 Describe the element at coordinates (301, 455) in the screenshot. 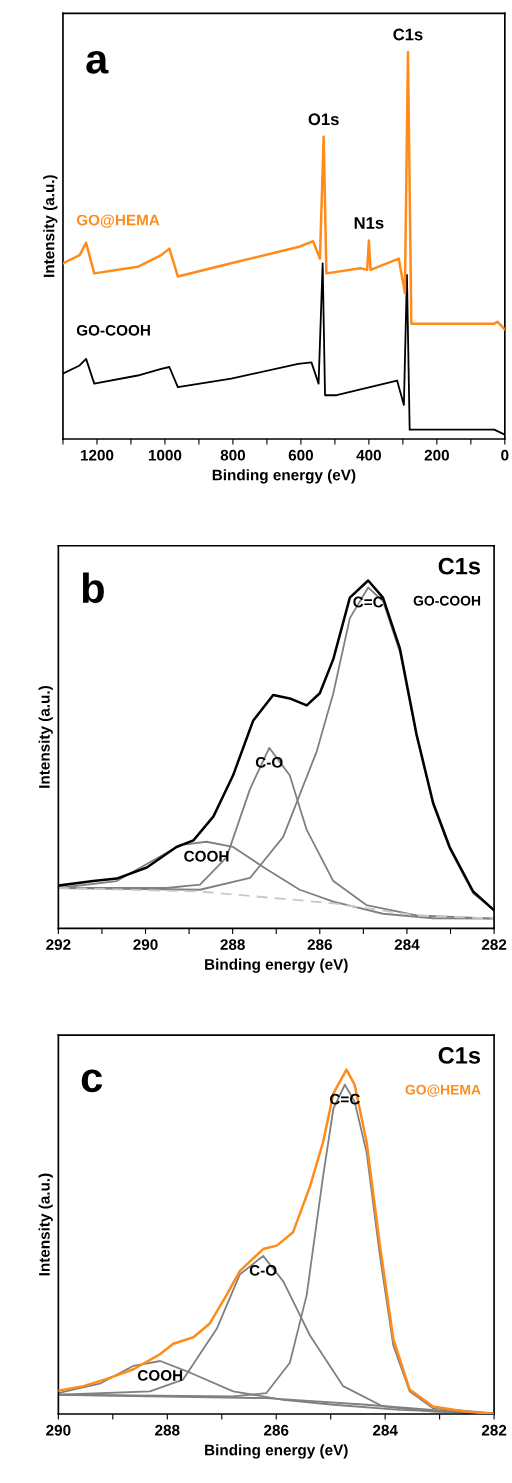

I see `x-tick-label: 600` at that location.